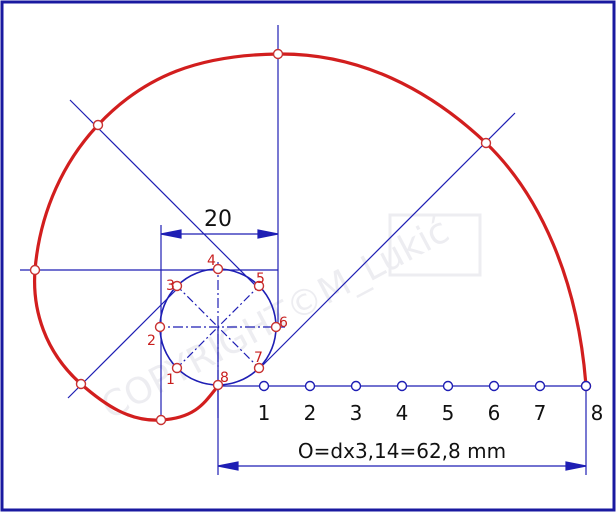 The image size is (616, 512). Describe the element at coordinates (402, 413) in the screenshot. I see `baseline-label-4: 4` at that location.